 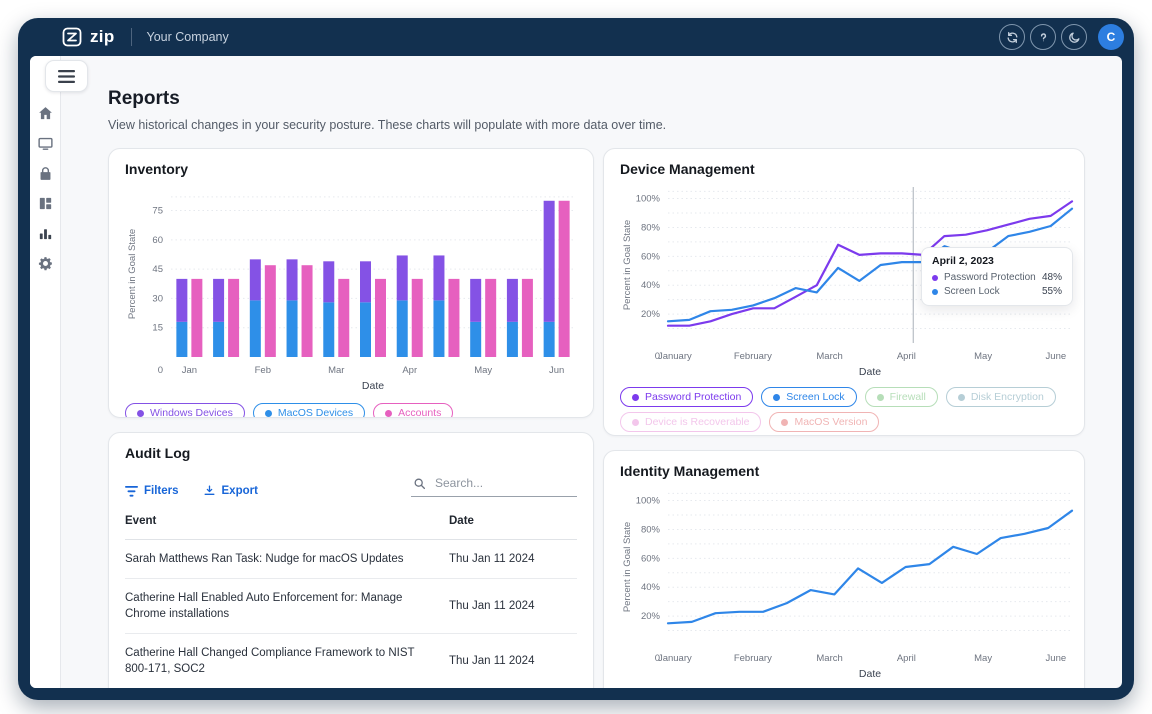 I want to click on sync-icon, so click(x=1012, y=37).